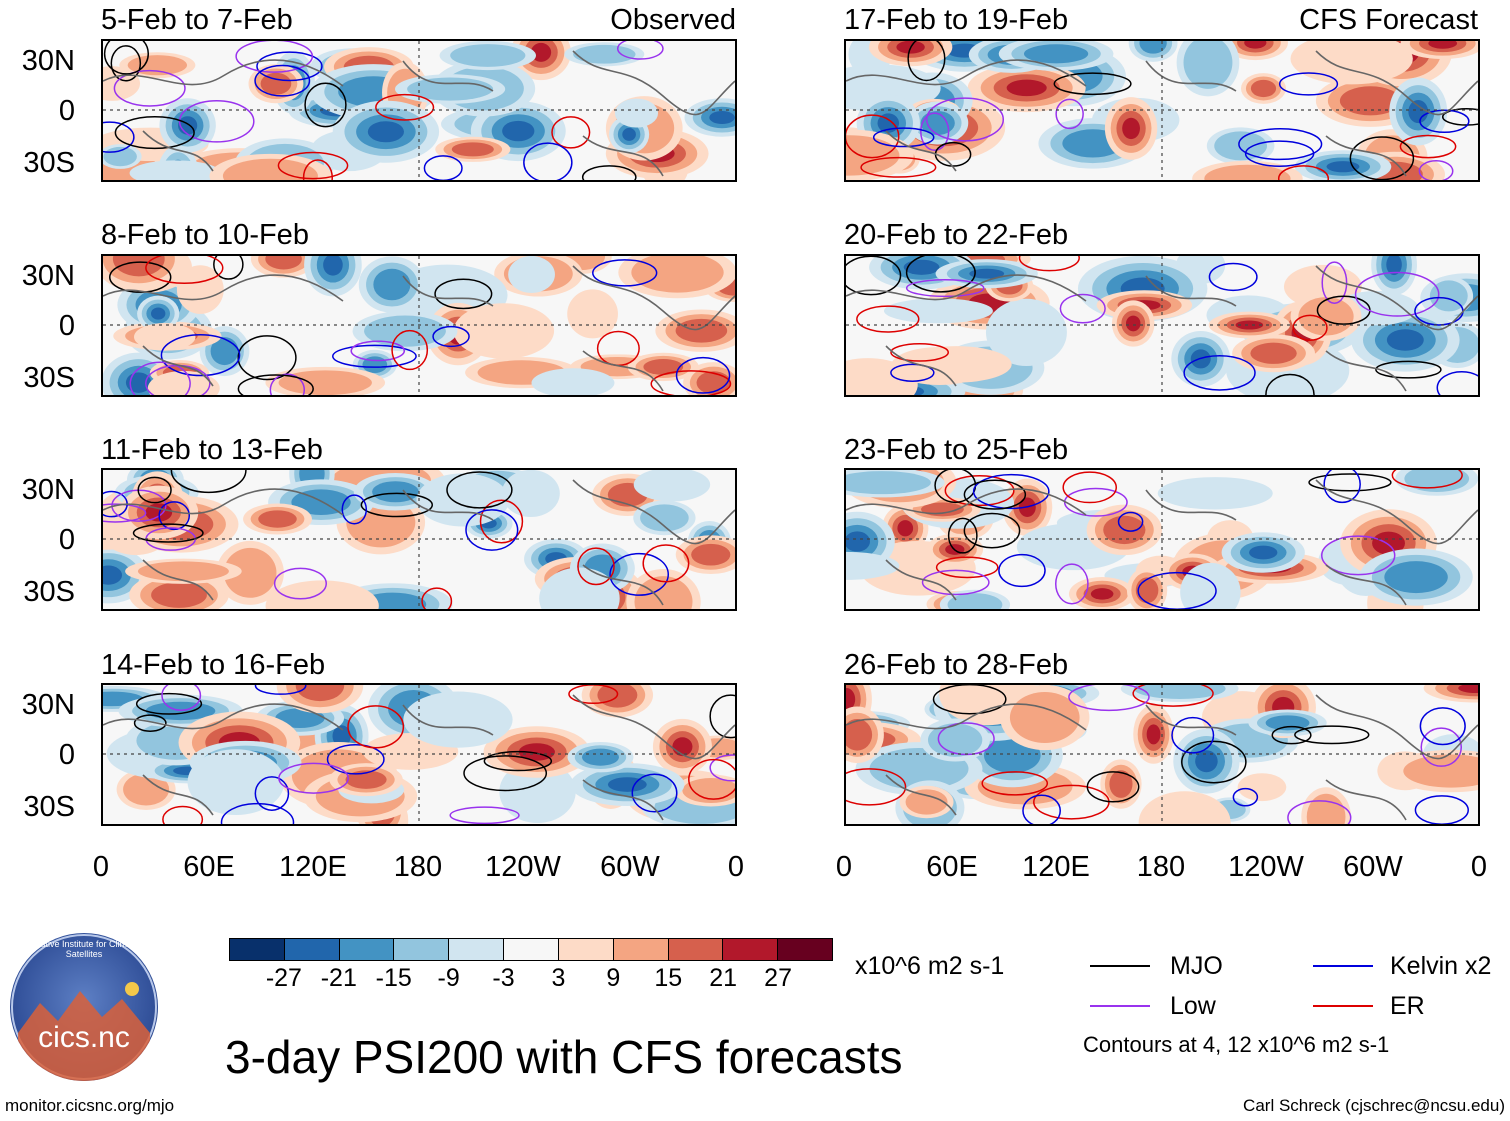 Image resolution: width=1510 pixels, height=1121 pixels. What do you see at coordinates (212, 450) in the screenshot?
I see `panel-title: 11-Feb to 13-Feb` at bounding box center [212, 450].